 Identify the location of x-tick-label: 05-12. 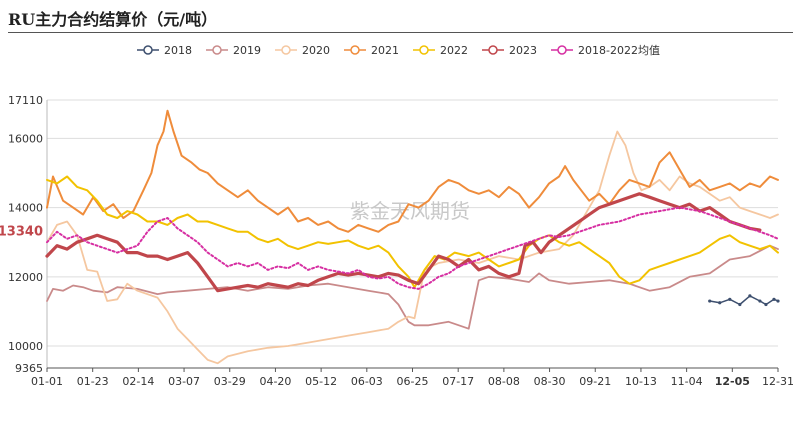
(321, 381).